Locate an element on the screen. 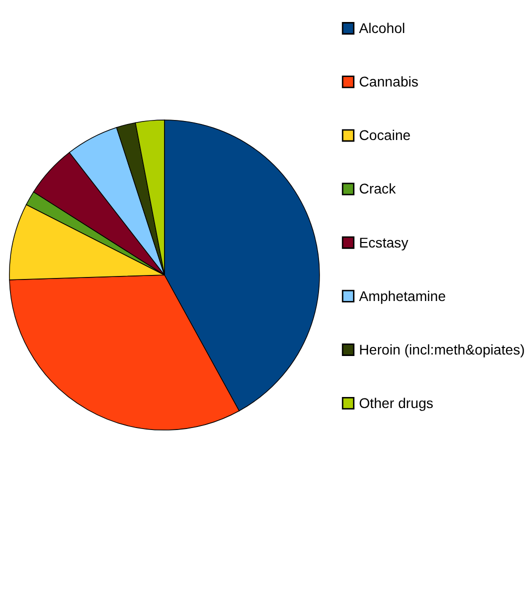 This screenshot has width=530, height=614. legend-label: Other drugs is located at coordinates (396, 402).